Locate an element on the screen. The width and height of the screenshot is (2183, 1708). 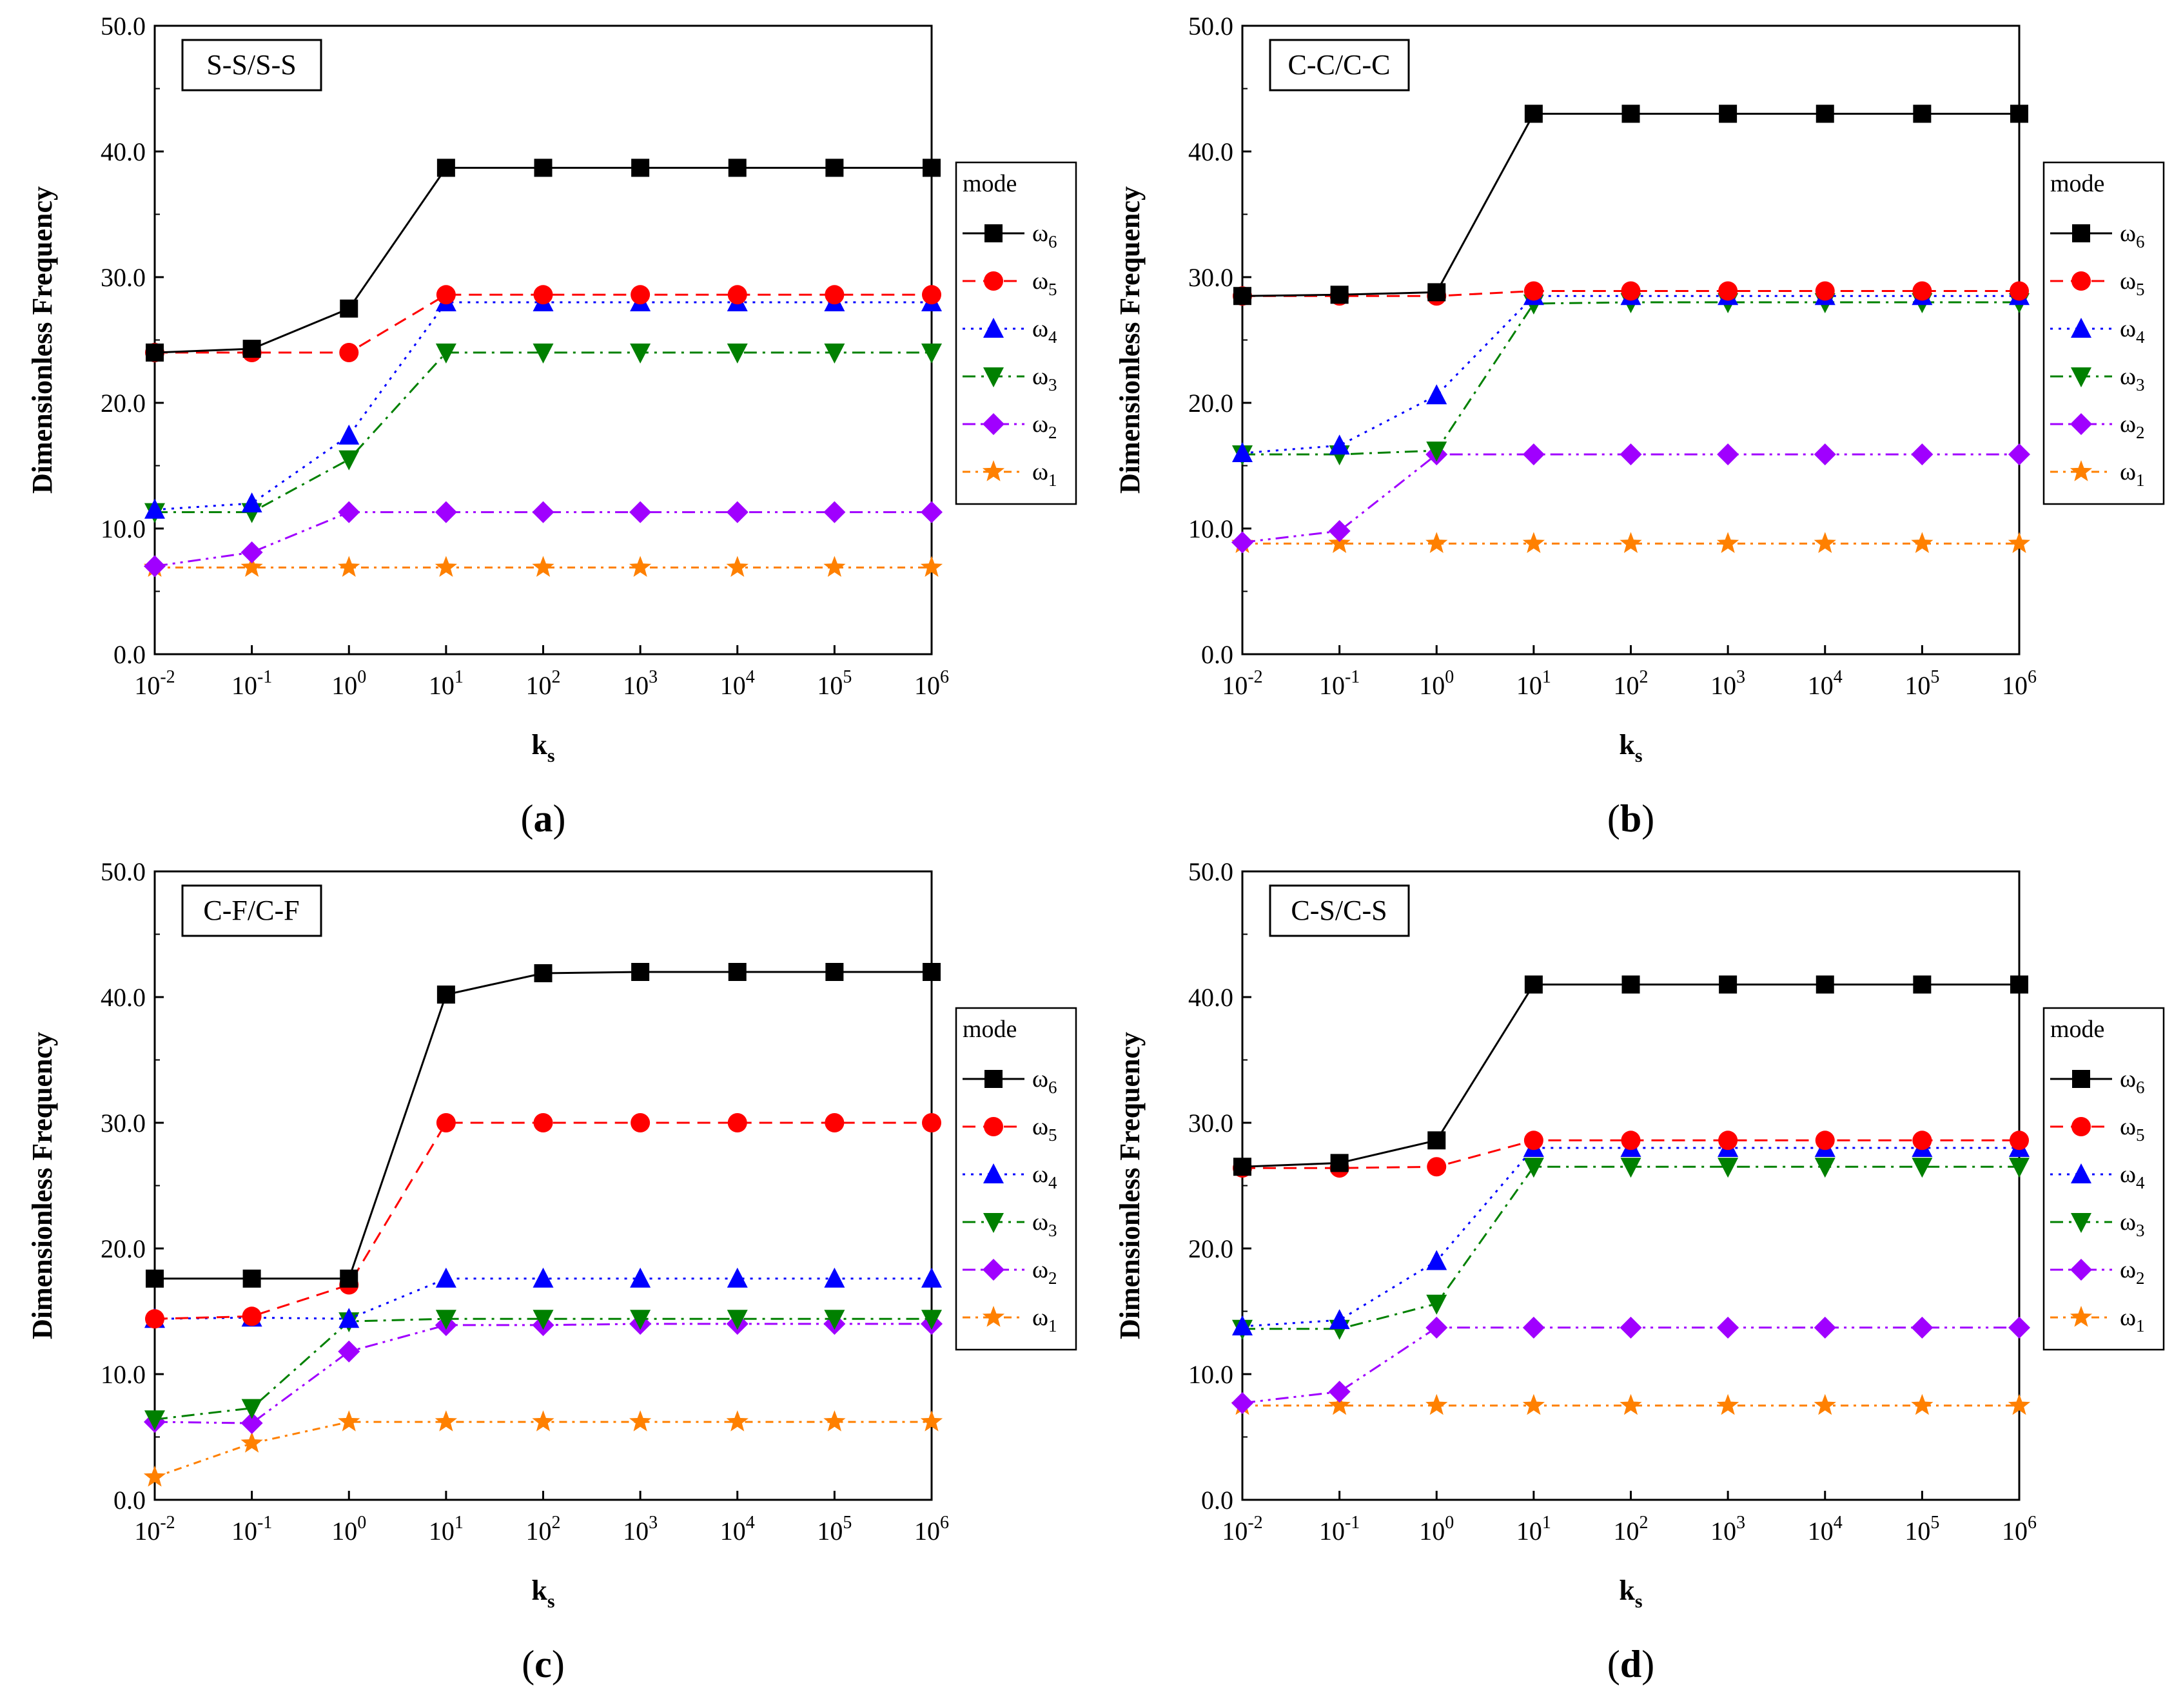
x-tick-label: 10⁶ is located at coordinates (2019, 684).